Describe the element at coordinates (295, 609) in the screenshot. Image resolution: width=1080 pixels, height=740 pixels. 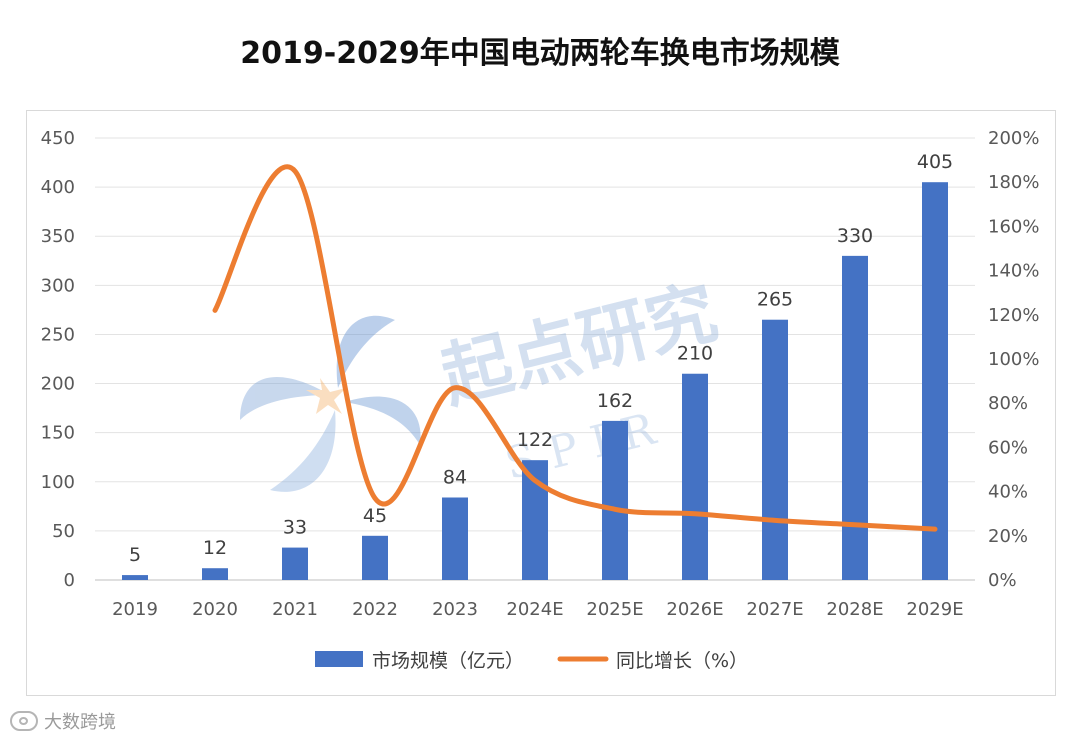
I see `x-tick-label: 2021` at that location.